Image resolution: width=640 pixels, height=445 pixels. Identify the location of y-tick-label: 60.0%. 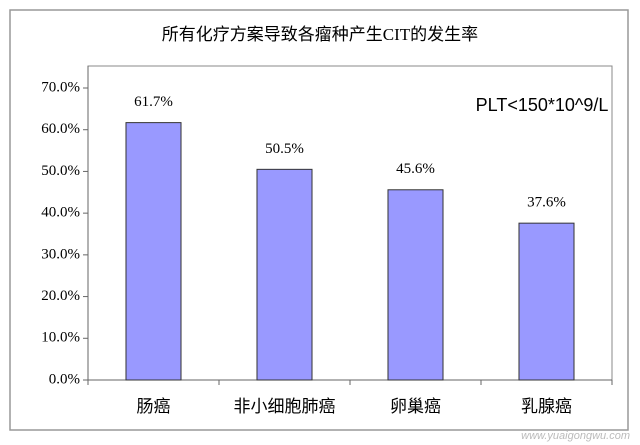
(60, 129).